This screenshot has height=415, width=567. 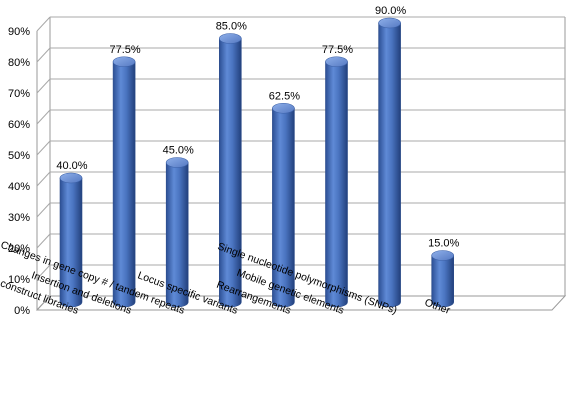 What do you see at coordinates (71, 166) in the screenshot?
I see `data-label: 40.0%` at bounding box center [71, 166].